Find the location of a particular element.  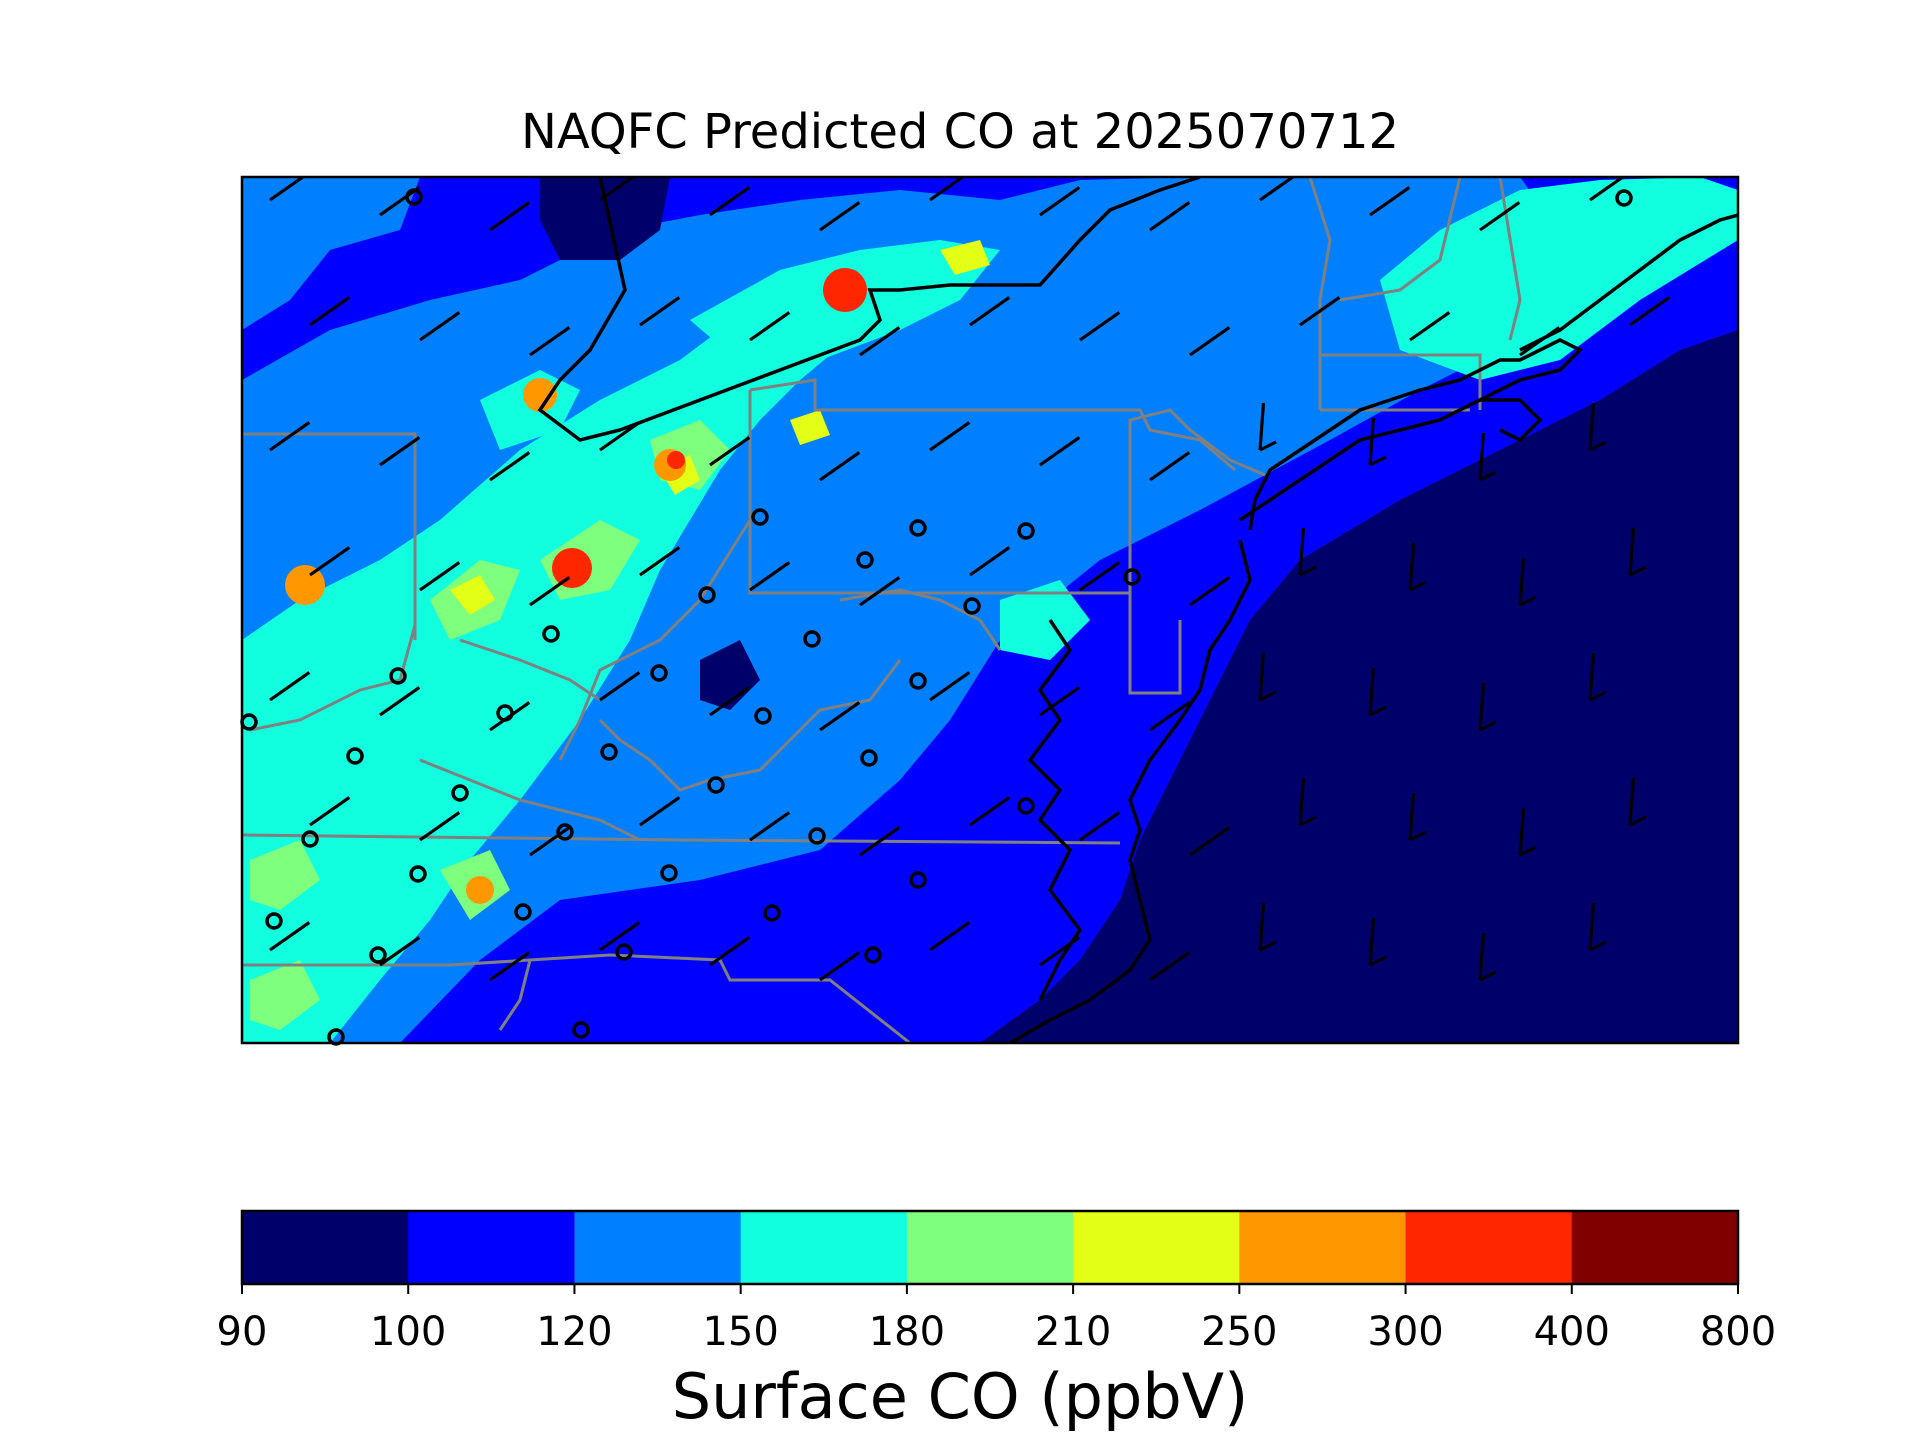

colorbar-tick-label: 150 is located at coordinates (740, 1332).